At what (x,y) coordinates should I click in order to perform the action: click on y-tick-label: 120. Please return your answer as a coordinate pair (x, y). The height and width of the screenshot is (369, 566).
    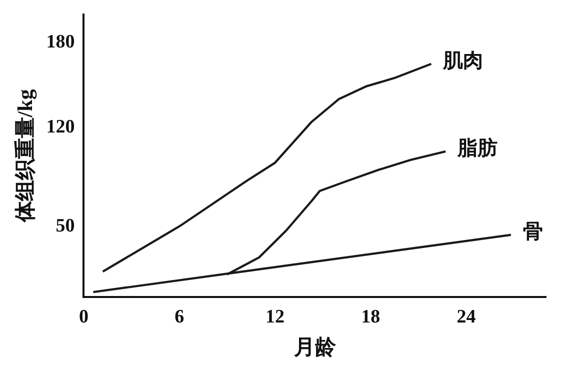
    Looking at the image, I should click on (60, 127).